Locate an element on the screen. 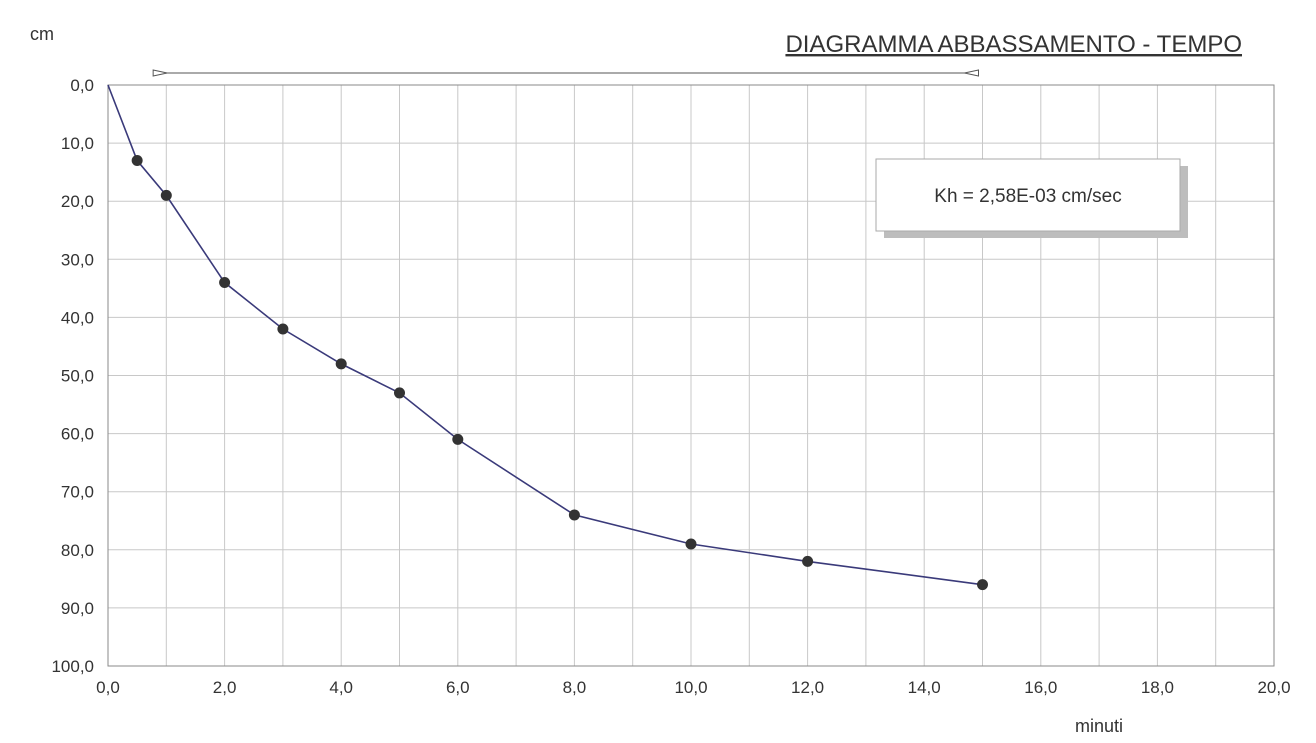 This screenshot has height=743, width=1316. y-tick-label: 80,0 is located at coordinates (77, 550).